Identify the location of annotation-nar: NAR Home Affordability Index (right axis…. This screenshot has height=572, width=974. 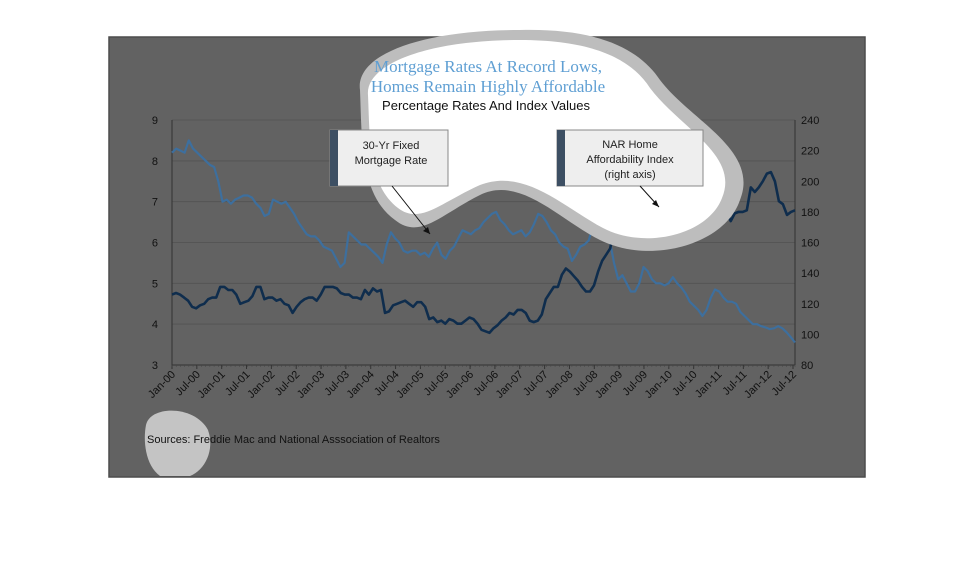
(630, 168).